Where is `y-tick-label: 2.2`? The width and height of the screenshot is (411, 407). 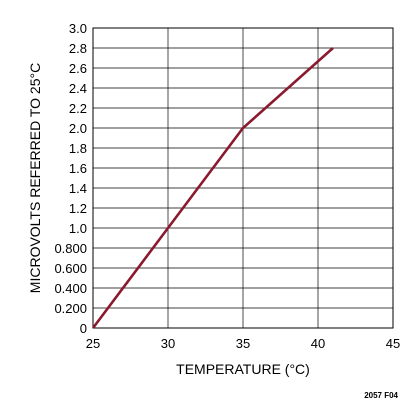 y-tick-label: 2.2 is located at coordinates (78, 108).